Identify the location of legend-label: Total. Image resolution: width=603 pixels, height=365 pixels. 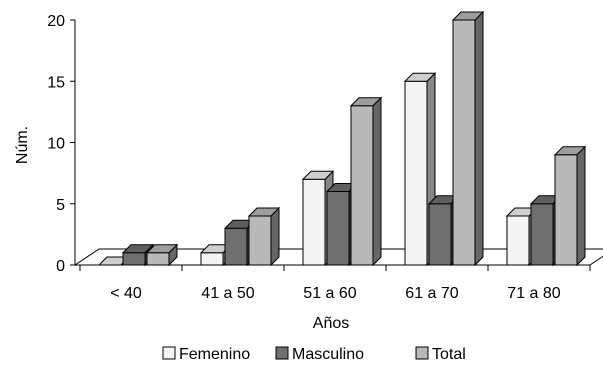
(449, 354).